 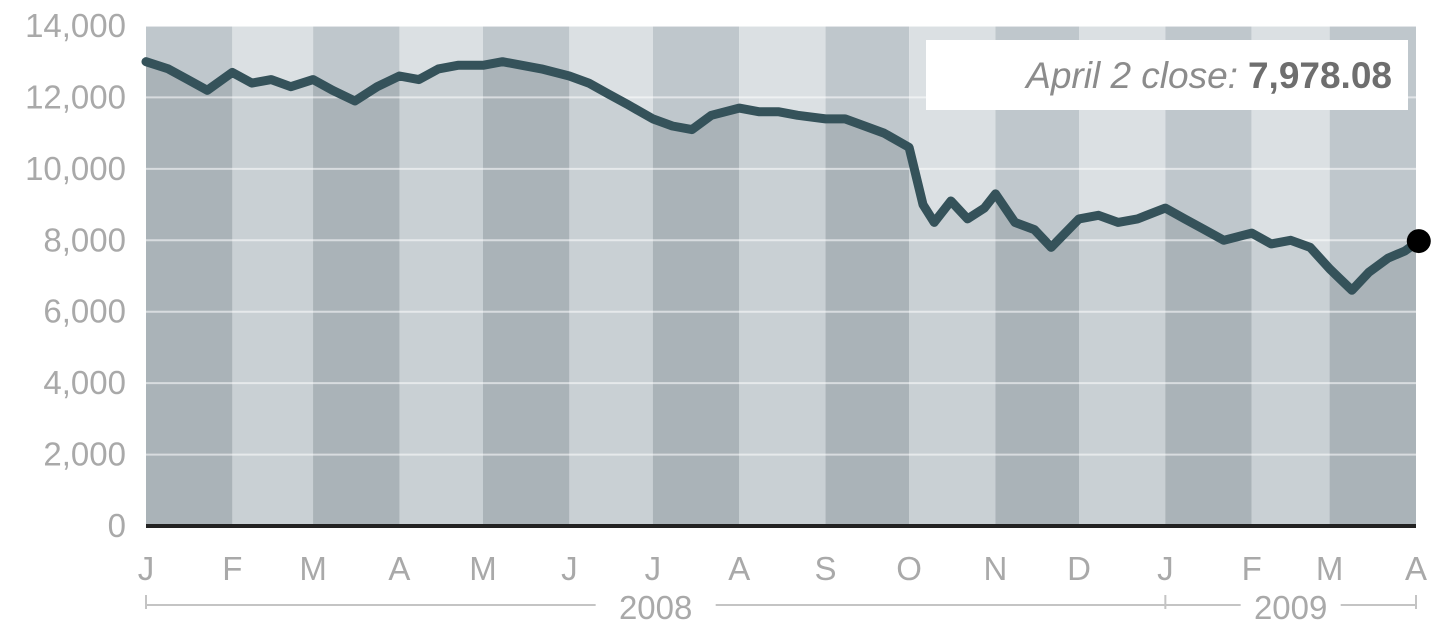 I want to click on annotation-background, so click(x=1167, y=75).